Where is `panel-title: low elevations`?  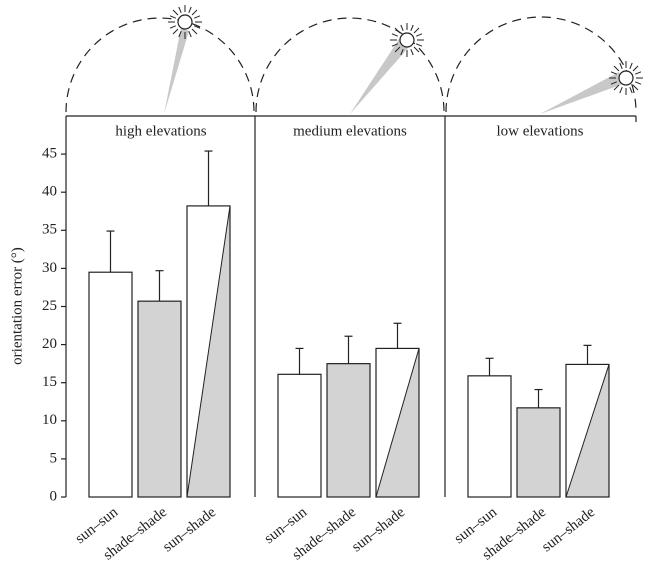 panel-title: low elevations is located at coordinates (539, 131).